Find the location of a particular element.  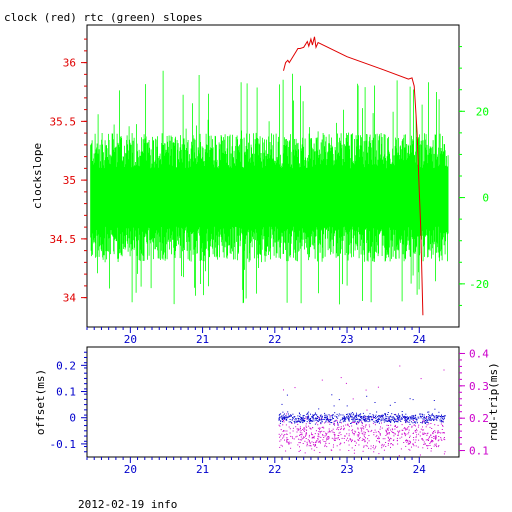

x-tick-label: 23 is located at coordinates (346, 469).